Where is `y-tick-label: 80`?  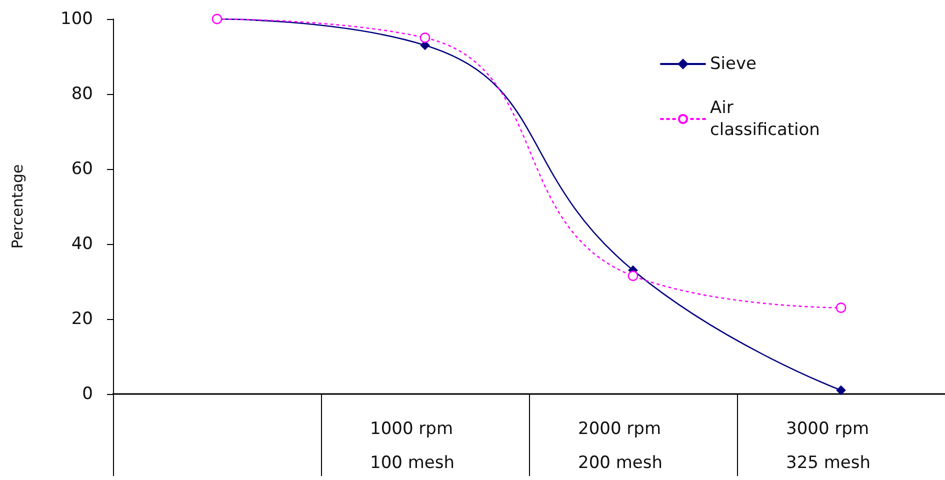 y-tick-label: 80 is located at coordinates (82, 94).